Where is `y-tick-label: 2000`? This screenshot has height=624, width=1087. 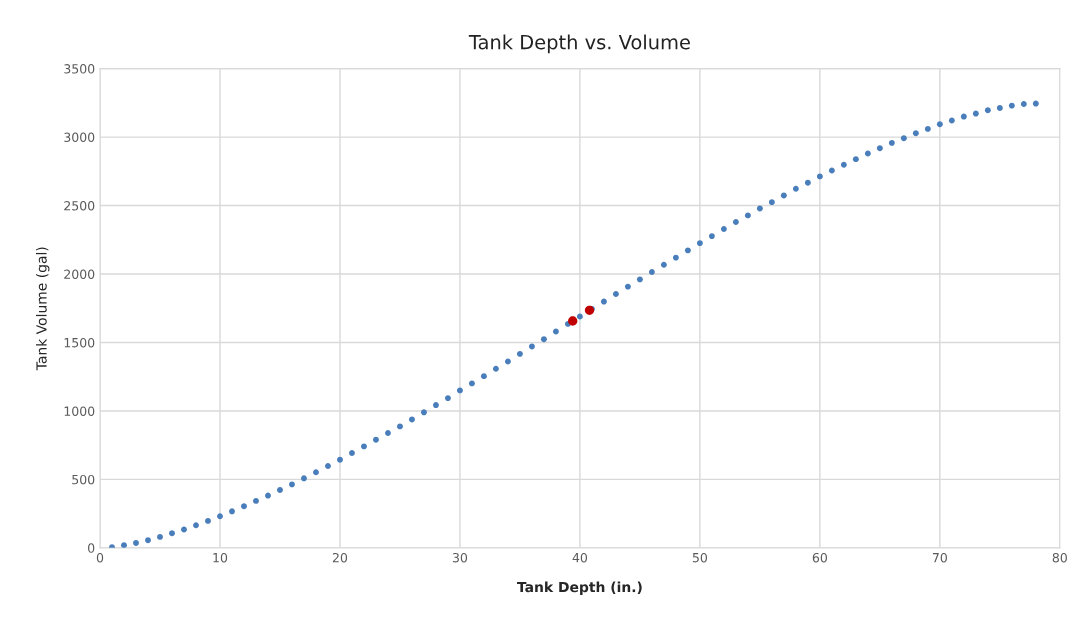
y-tick-label: 2000 is located at coordinates (79, 274).